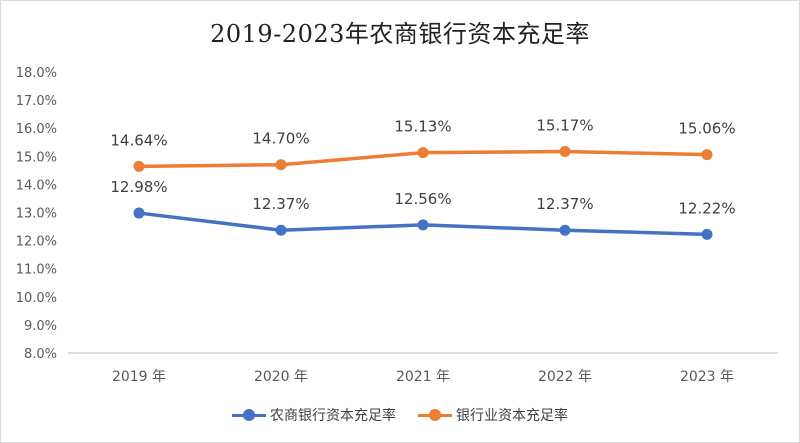  Describe the element at coordinates (281, 377) in the screenshot. I see `x-tick-label: 2020 年` at that location.